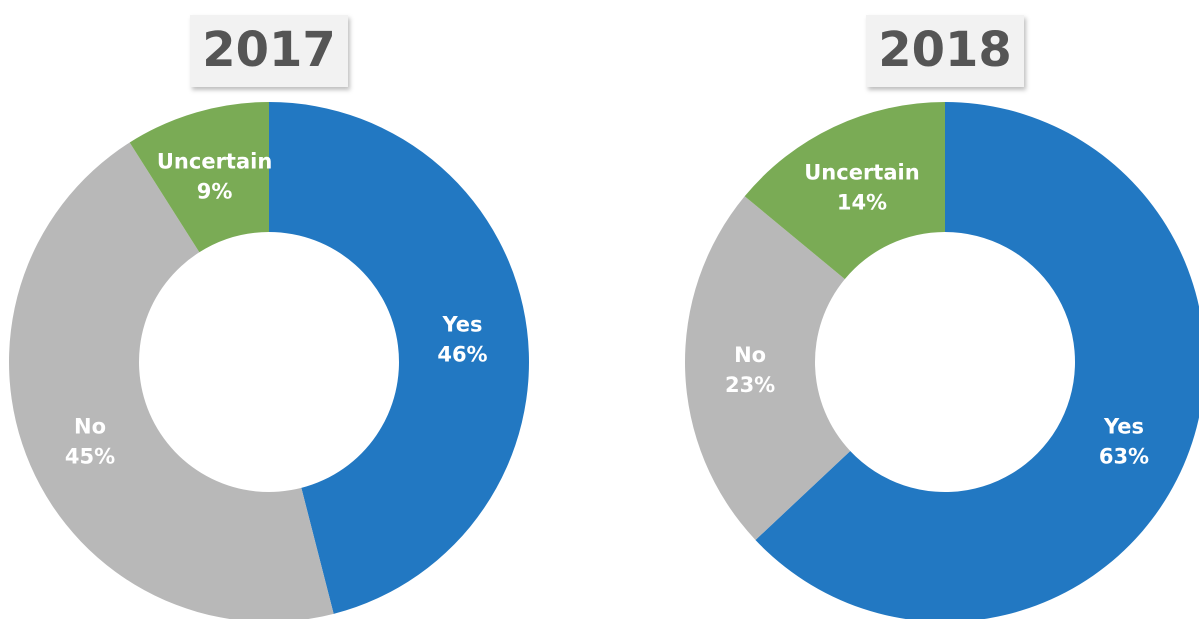  I want to click on slice-value-label: 9%, so click(215, 192).